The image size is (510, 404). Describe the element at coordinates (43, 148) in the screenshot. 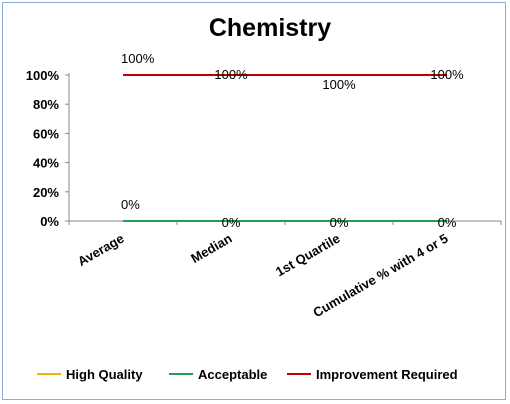

I see `y-tick-labels: 0% 20% 40% 60% 80% 100%` at that location.